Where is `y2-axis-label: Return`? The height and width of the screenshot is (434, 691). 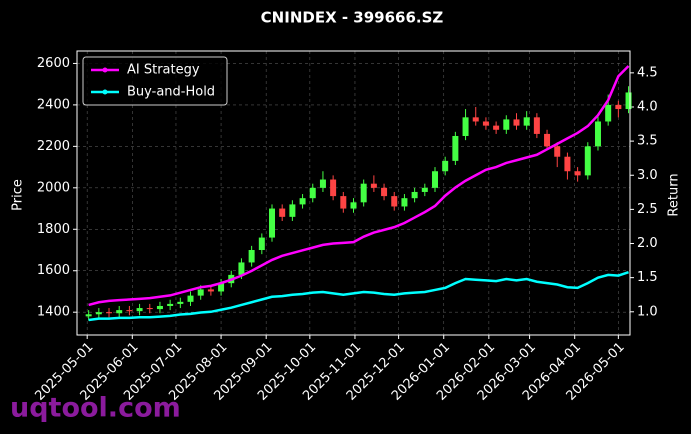 y2-axis-label: Return is located at coordinates (674, 194).